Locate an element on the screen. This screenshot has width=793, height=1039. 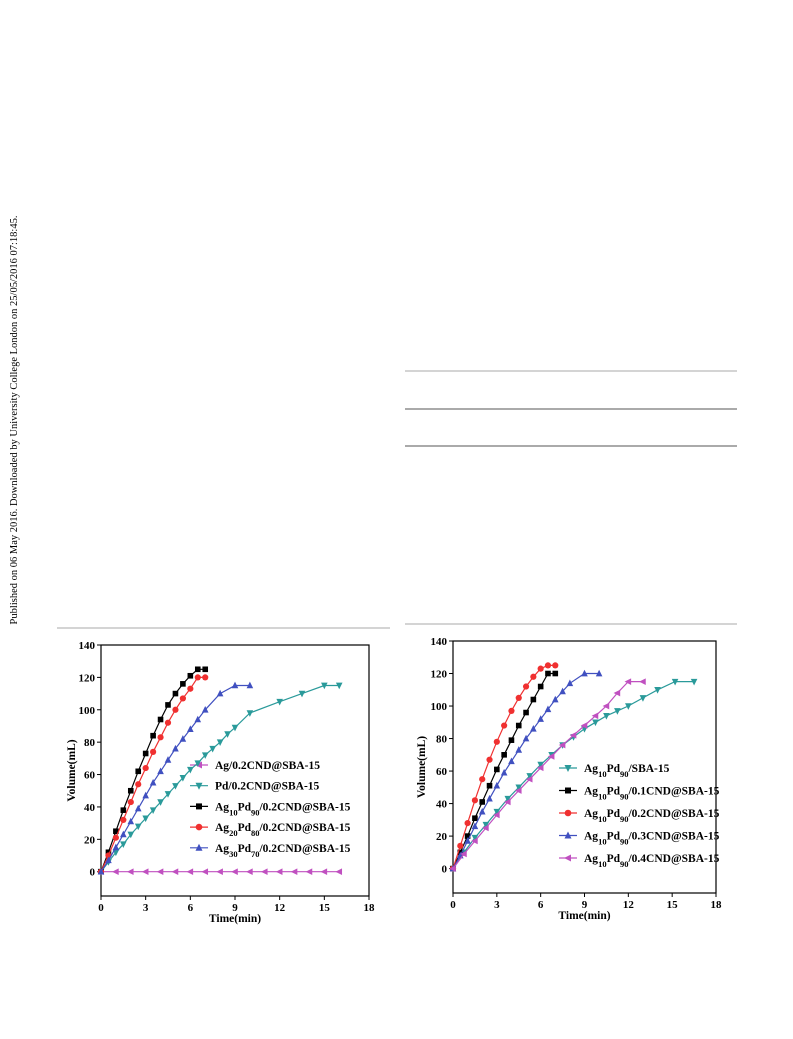
y-tick-label: 60 is located at coordinates (442, 772).